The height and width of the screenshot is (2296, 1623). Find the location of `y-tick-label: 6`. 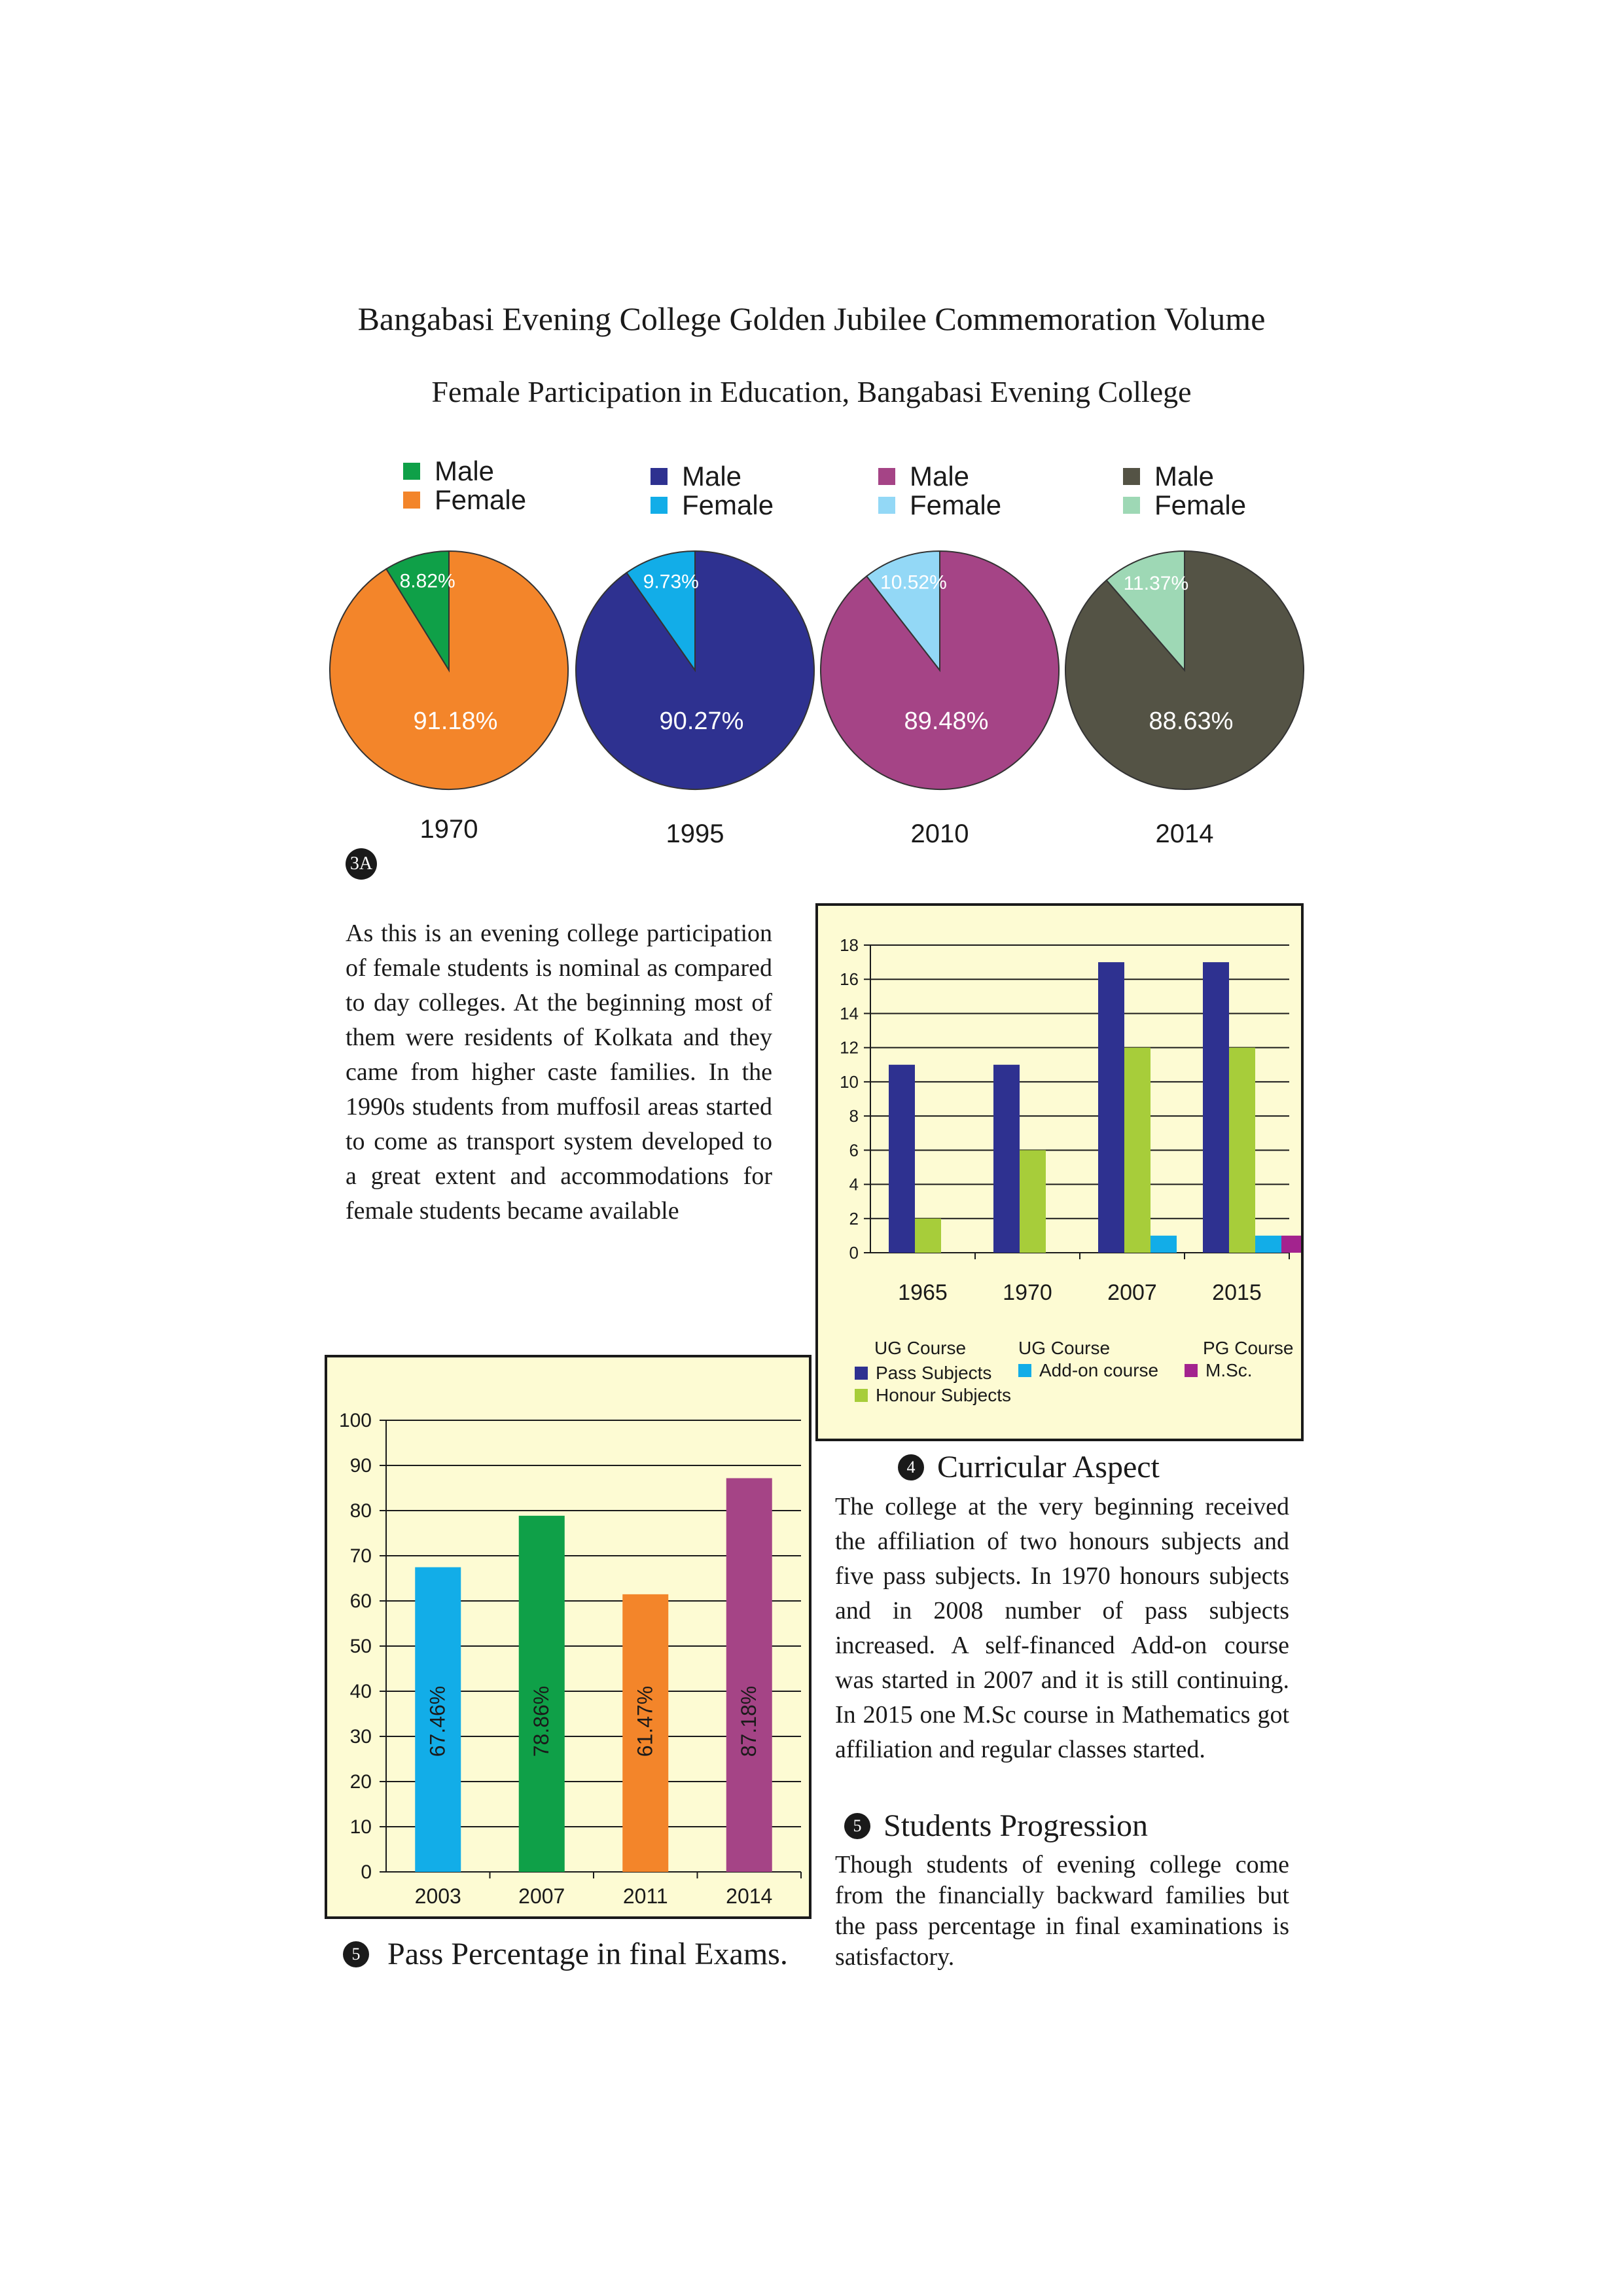

y-tick-label: 6 is located at coordinates (854, 1150).